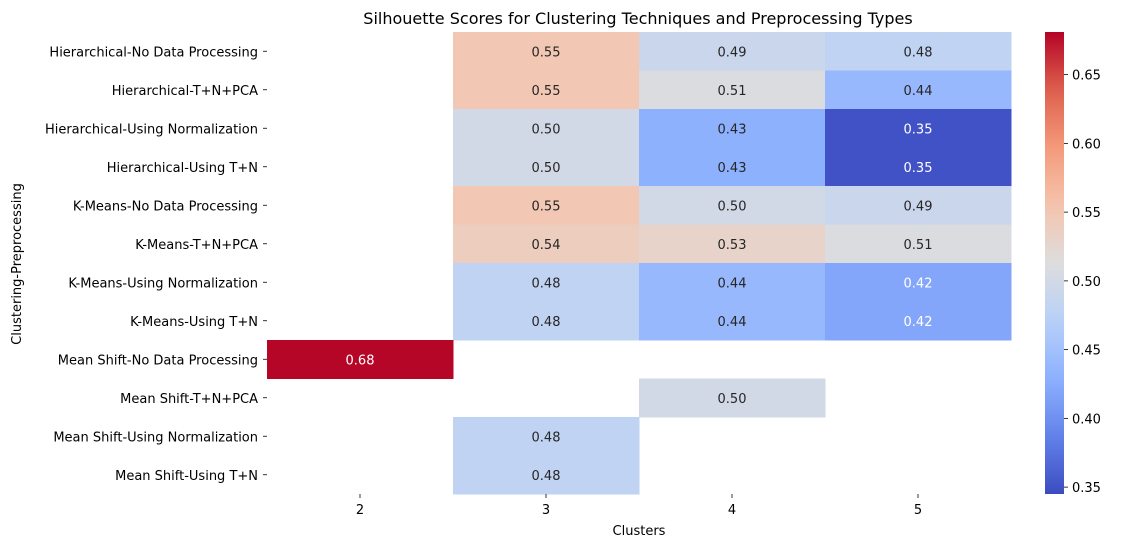 Image resolution: width=1131 pixels, height=547 pixels. What do you see at coordinates (182, 168) in the screenshot?
I see `y-tick-label: Hierarchical-Using T+N` at bounding box center [182, 168].